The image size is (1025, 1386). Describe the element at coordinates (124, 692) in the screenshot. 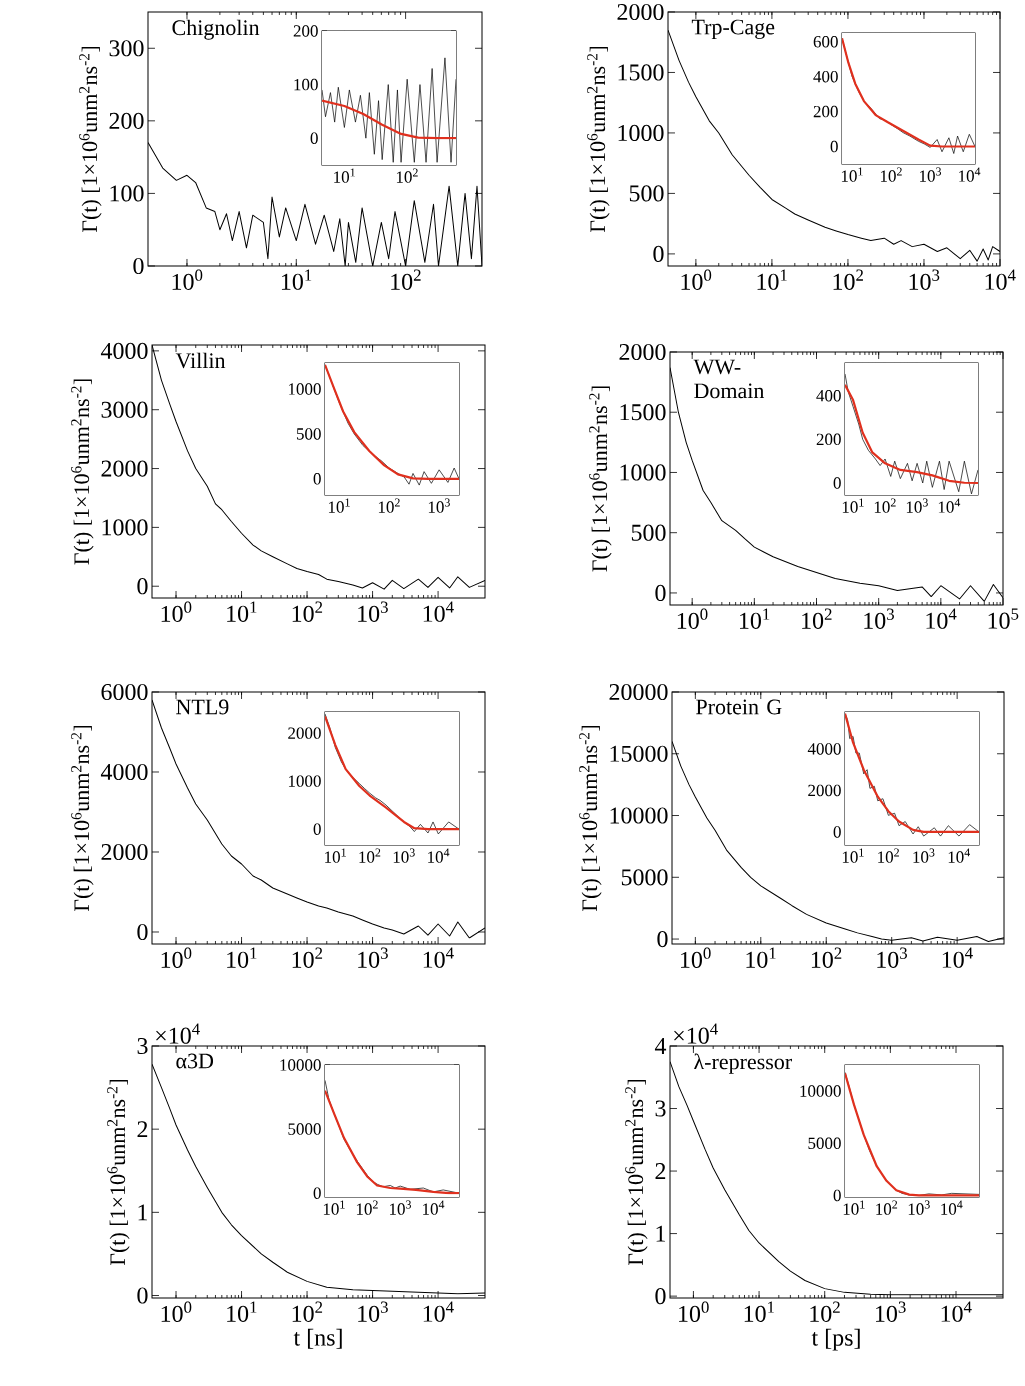

I see `y-tick-label: 6000` at that location.